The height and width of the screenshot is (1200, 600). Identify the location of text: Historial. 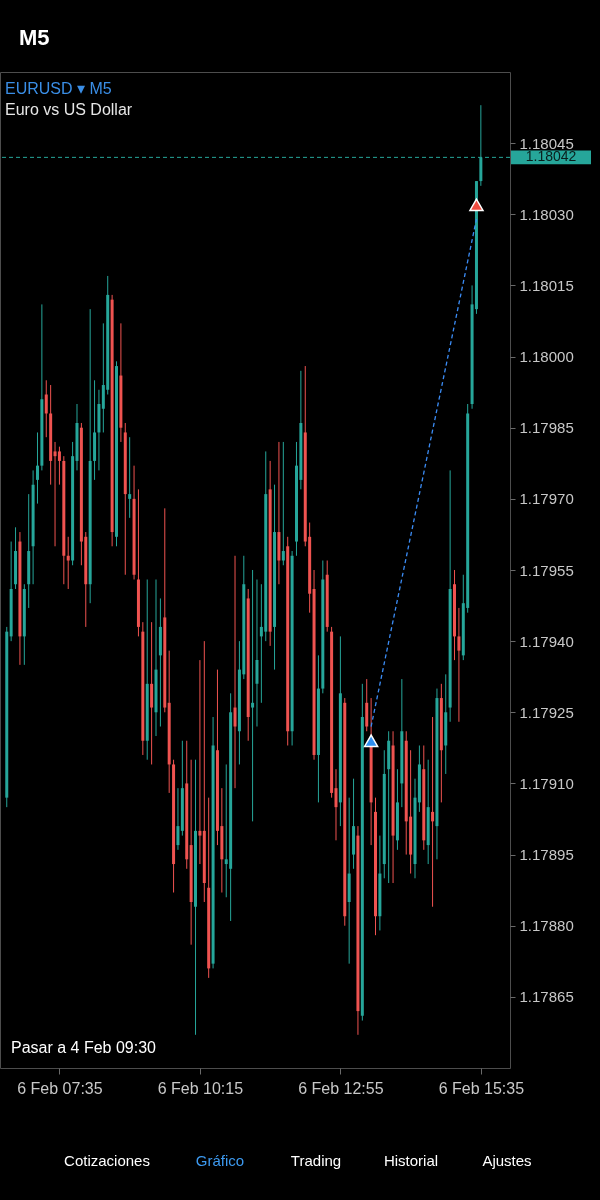
(411, 1160).